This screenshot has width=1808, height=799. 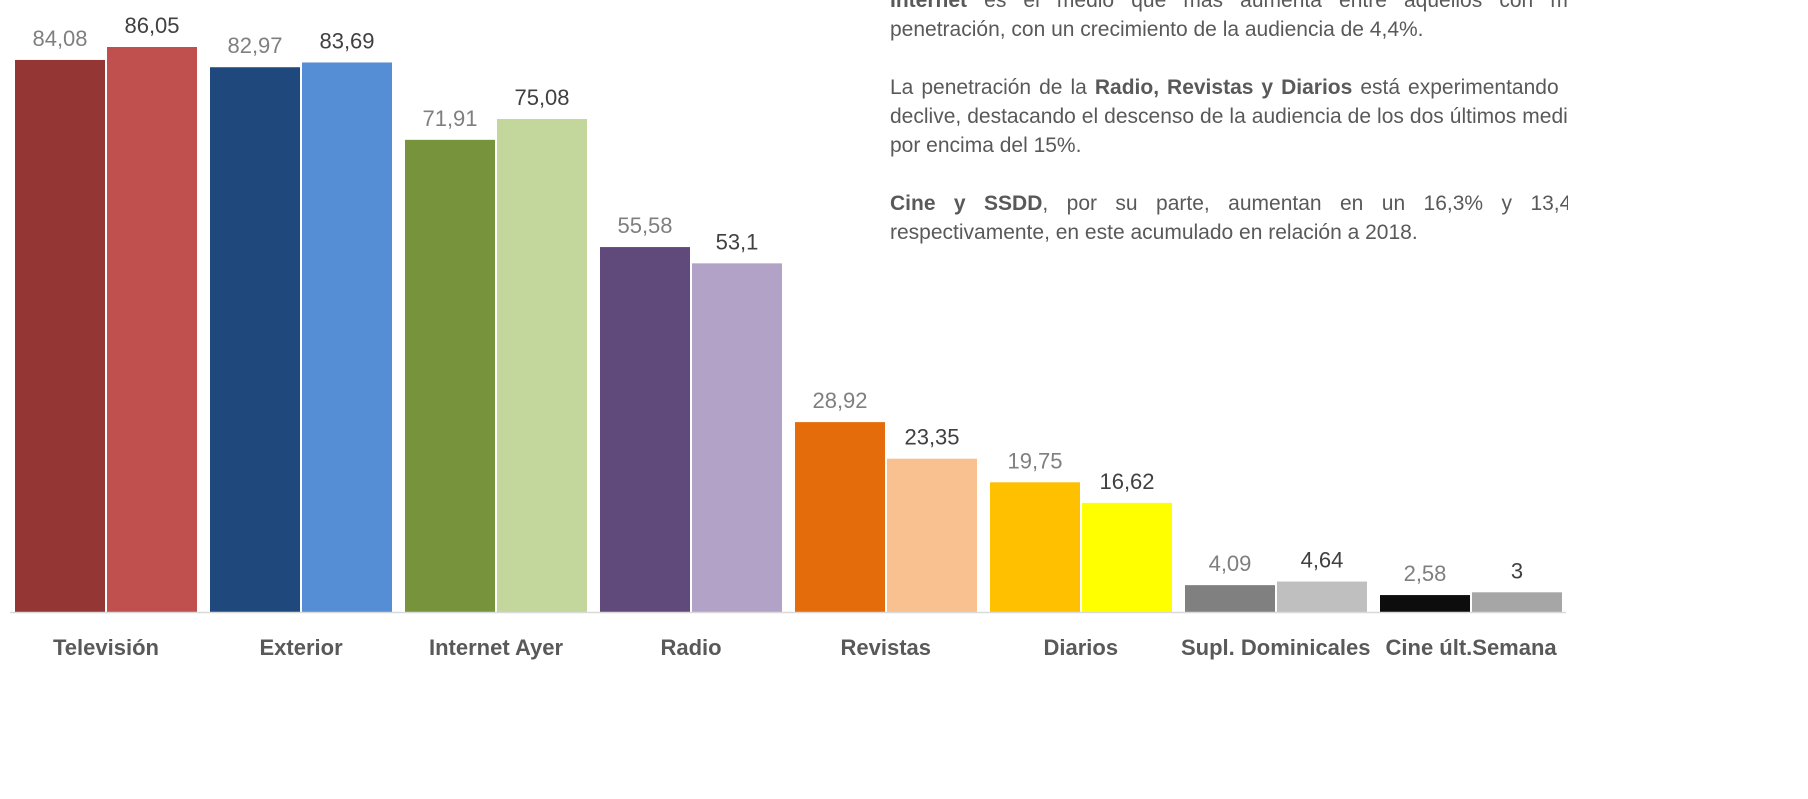 What do you see at coordinates (1425, 573) in the screenshot?
I see `value-label: 2,58` at bounding box center [1425, 573].